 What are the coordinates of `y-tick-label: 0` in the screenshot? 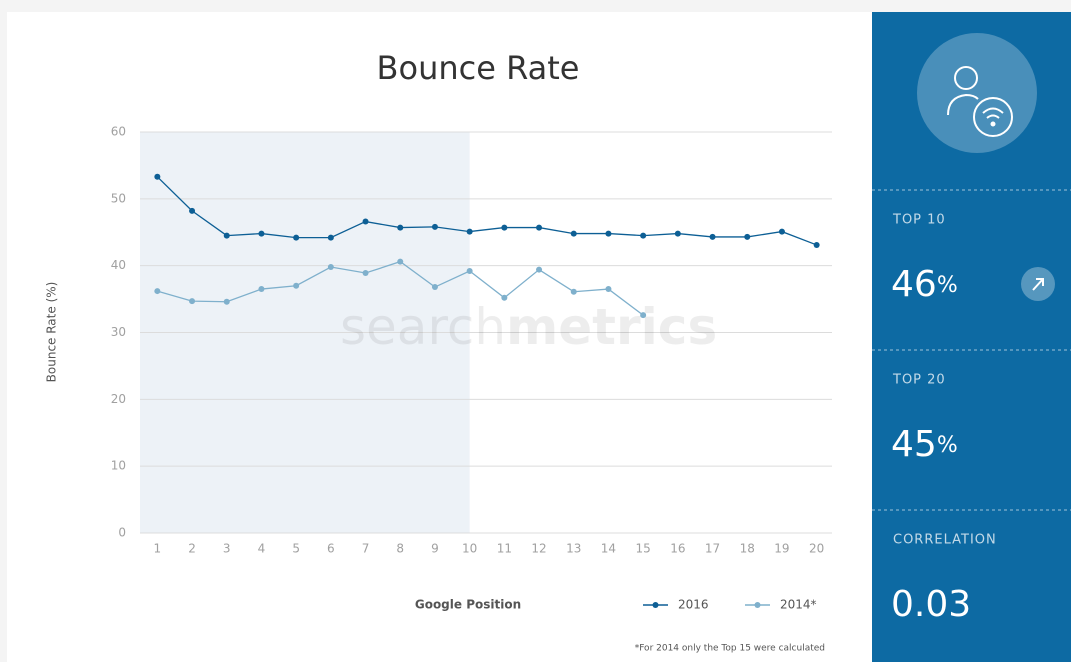 It's located at (122, 533).